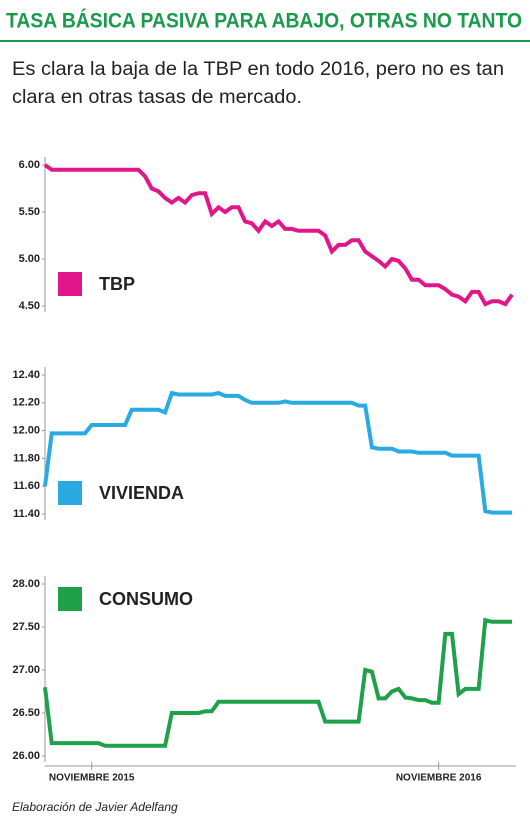  I want to click on y-tick-label: 5.00, so click(29, 259).